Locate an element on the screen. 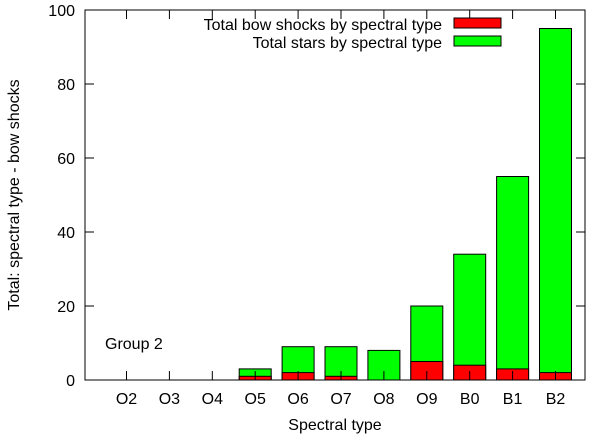  group-annotation: Group 2 is located at coordinates (134, 344).